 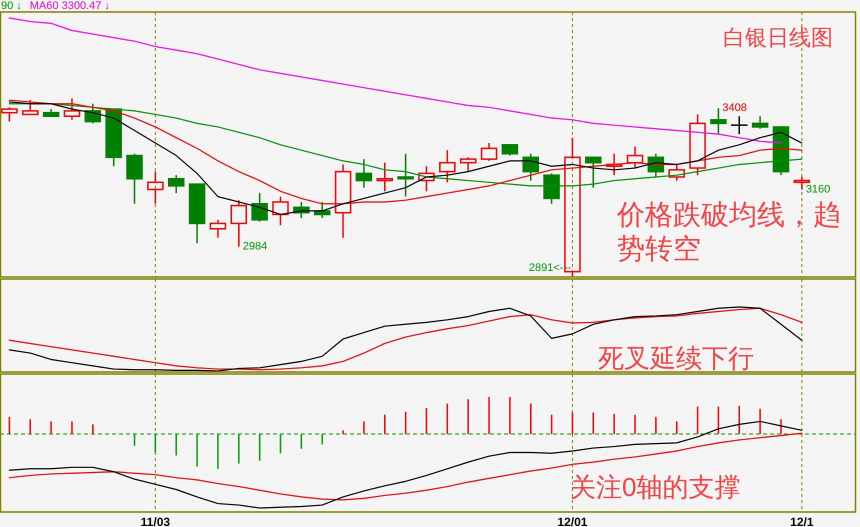 What do you see at coordinates (728, 231) in the screenshot?
I see `annotation: 价格跌破均线，趋势转空` at bounding box center [728, 231].